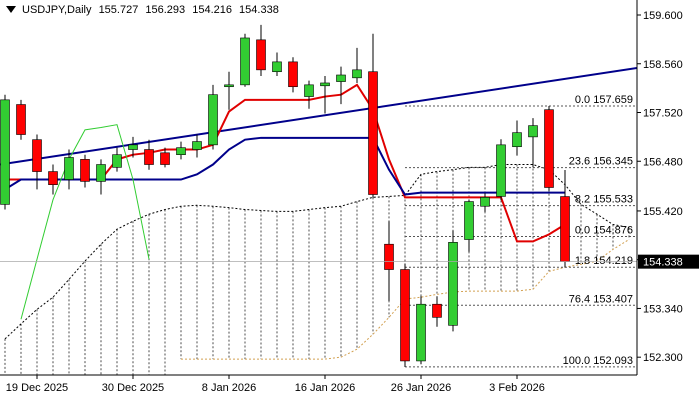 The image size is (700, 405). What do you see at coordinates (133, 388) in the screenshot?
I see `x-tick-label: 30 Dec 2025` at bounding box center [133, 388].